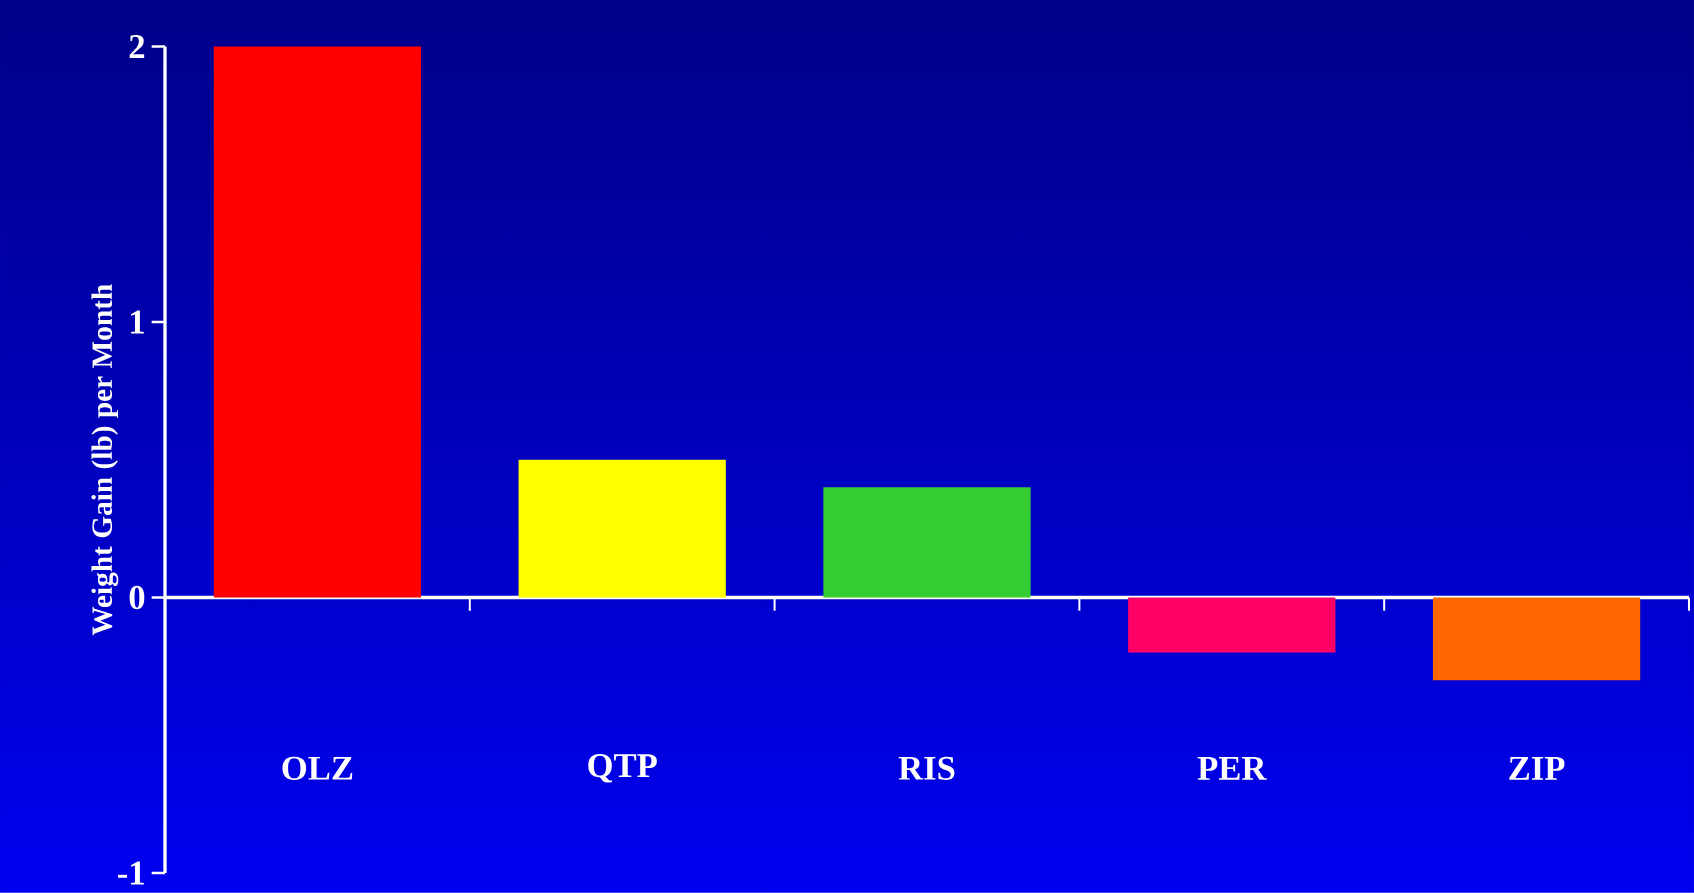 The width and height of the screenshot is (1694, 893). I want to click on y-axis-title: Weight Gain (lb) per Month, so click(105, 460).